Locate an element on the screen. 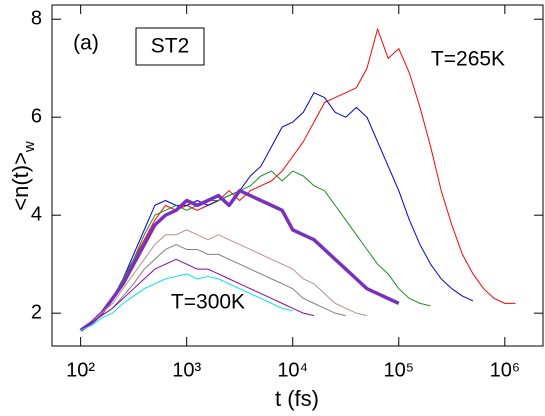 The height and width of the screenshot is (416, 545). x-tick-label: 10⁵ is located at coordinates (399, 370).